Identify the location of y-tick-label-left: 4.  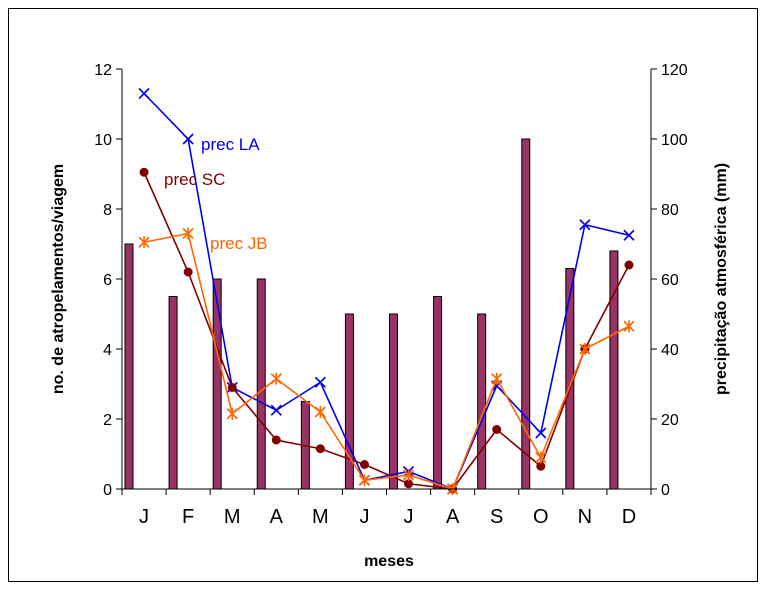
(107, 350).